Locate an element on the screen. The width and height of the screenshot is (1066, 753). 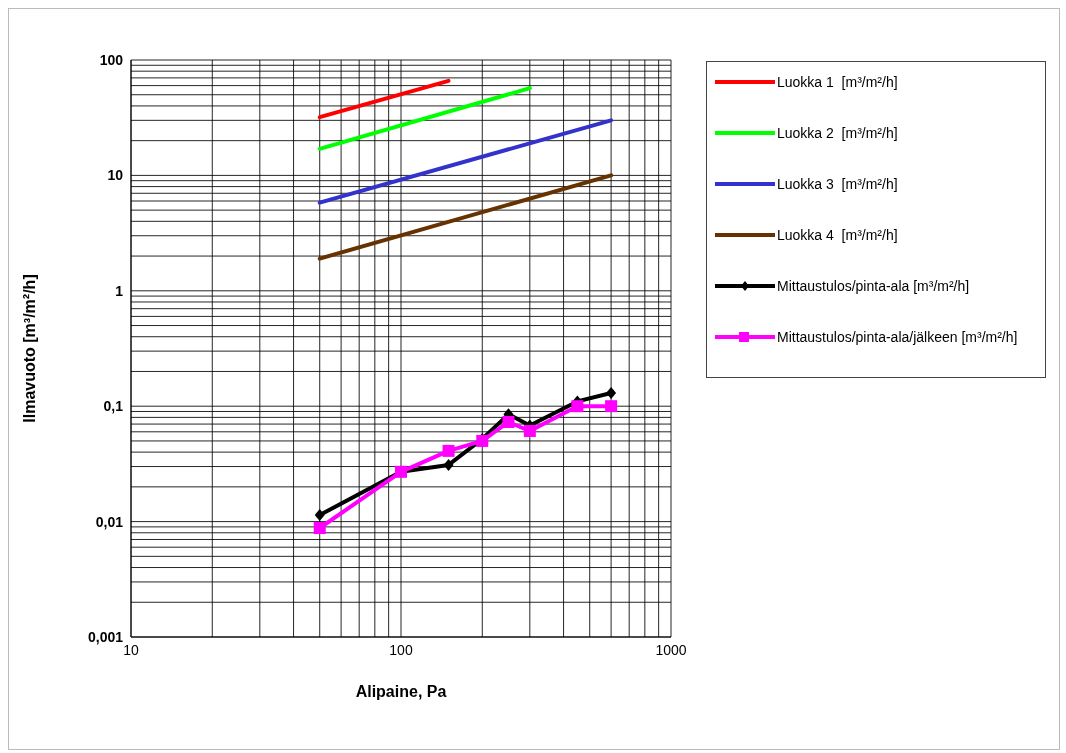
legend-label: Luokka 1 [m³/m²/h] is located at coordinates (838, 82).